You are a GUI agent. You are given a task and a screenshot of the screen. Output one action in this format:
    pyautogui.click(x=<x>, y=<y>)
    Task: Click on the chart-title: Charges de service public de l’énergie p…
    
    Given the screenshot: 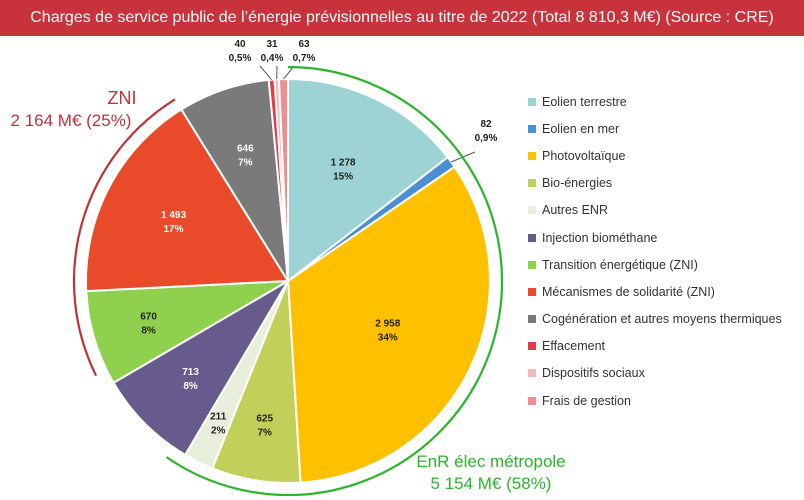 What is the action you would take?
    pyautogui.click(x=402, y=18)
    